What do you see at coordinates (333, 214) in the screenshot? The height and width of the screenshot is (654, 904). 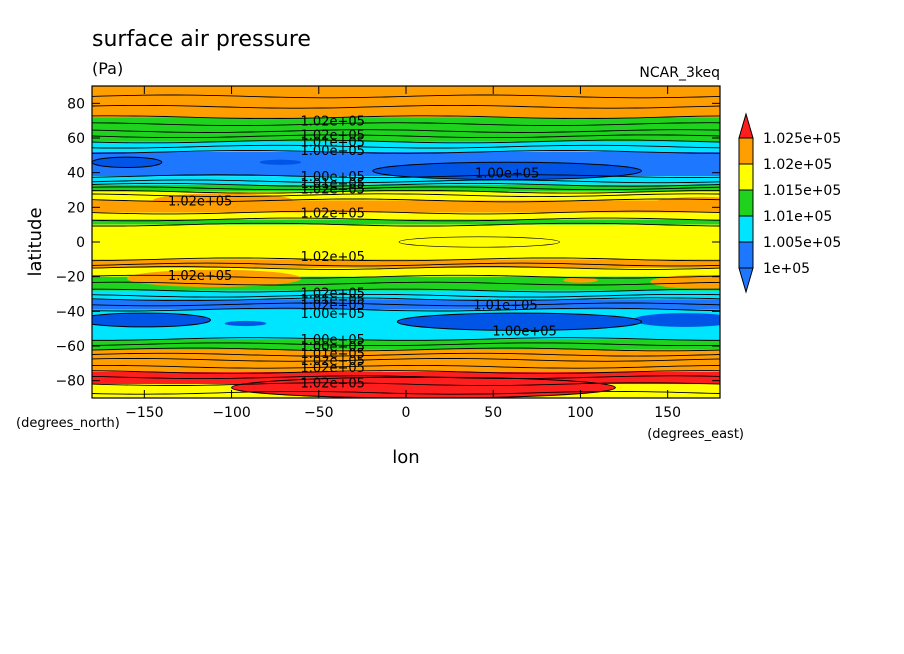 I see `contour-label-8: 1.02e+05` at bounding box center [333, 214].